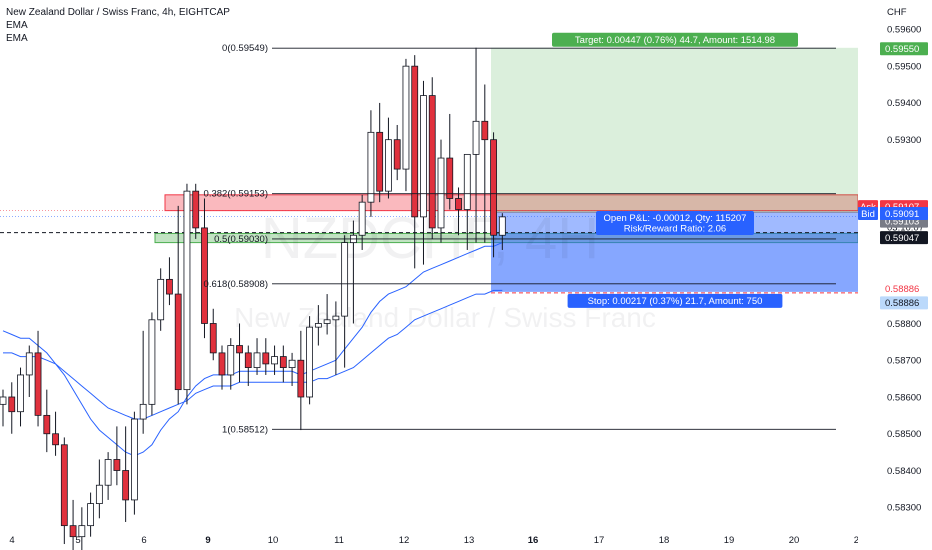 The width and height of the screenshot is (932, 550). What do you see at coordinates (533, 540) in the screenshot?
I see `x-tick-label: 16` at bounding box center [533, 540].